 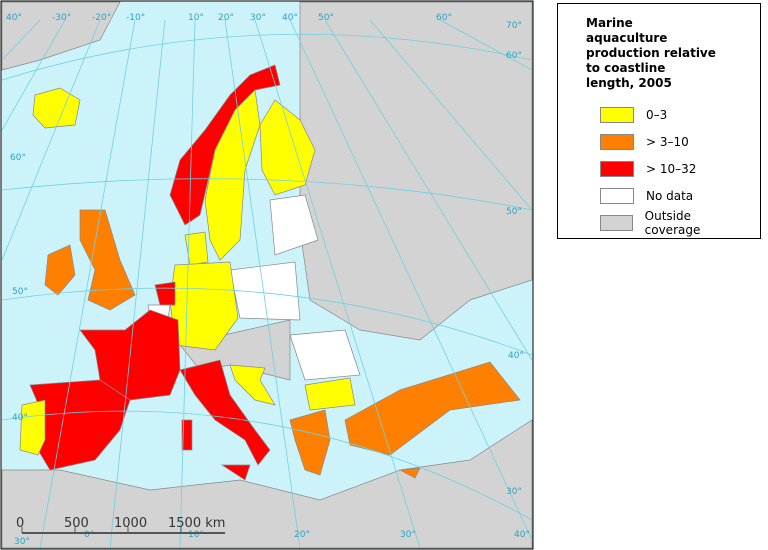 I want to click on lon-label: -30°, so click(x=61, y=18).